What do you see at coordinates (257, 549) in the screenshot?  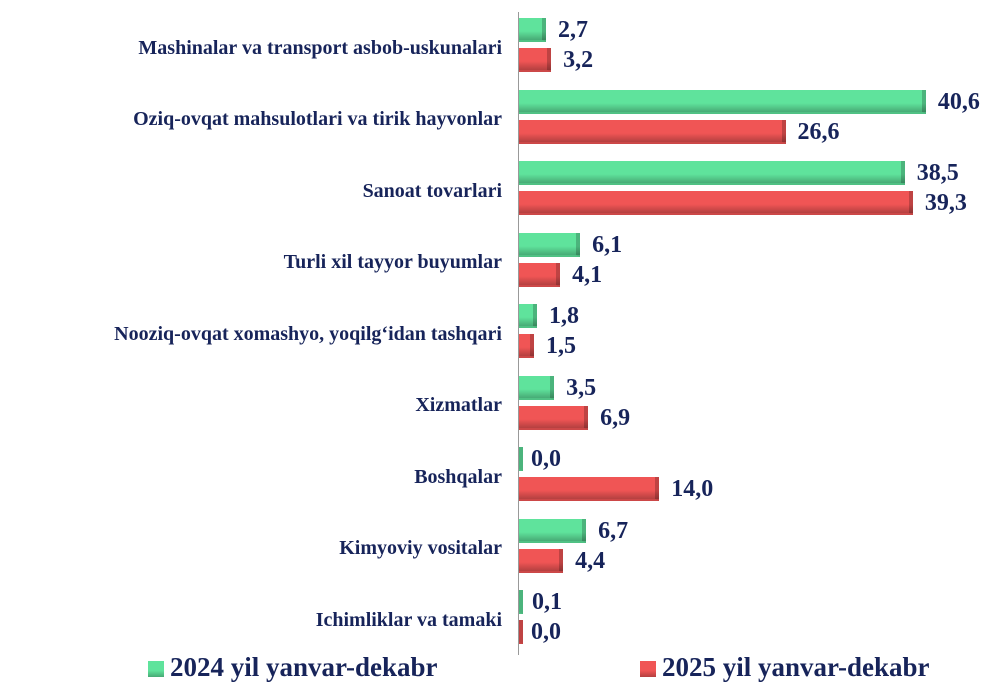 I see `category-label-box: Kimyoviy vositalar` at bounding box center [257, 549].